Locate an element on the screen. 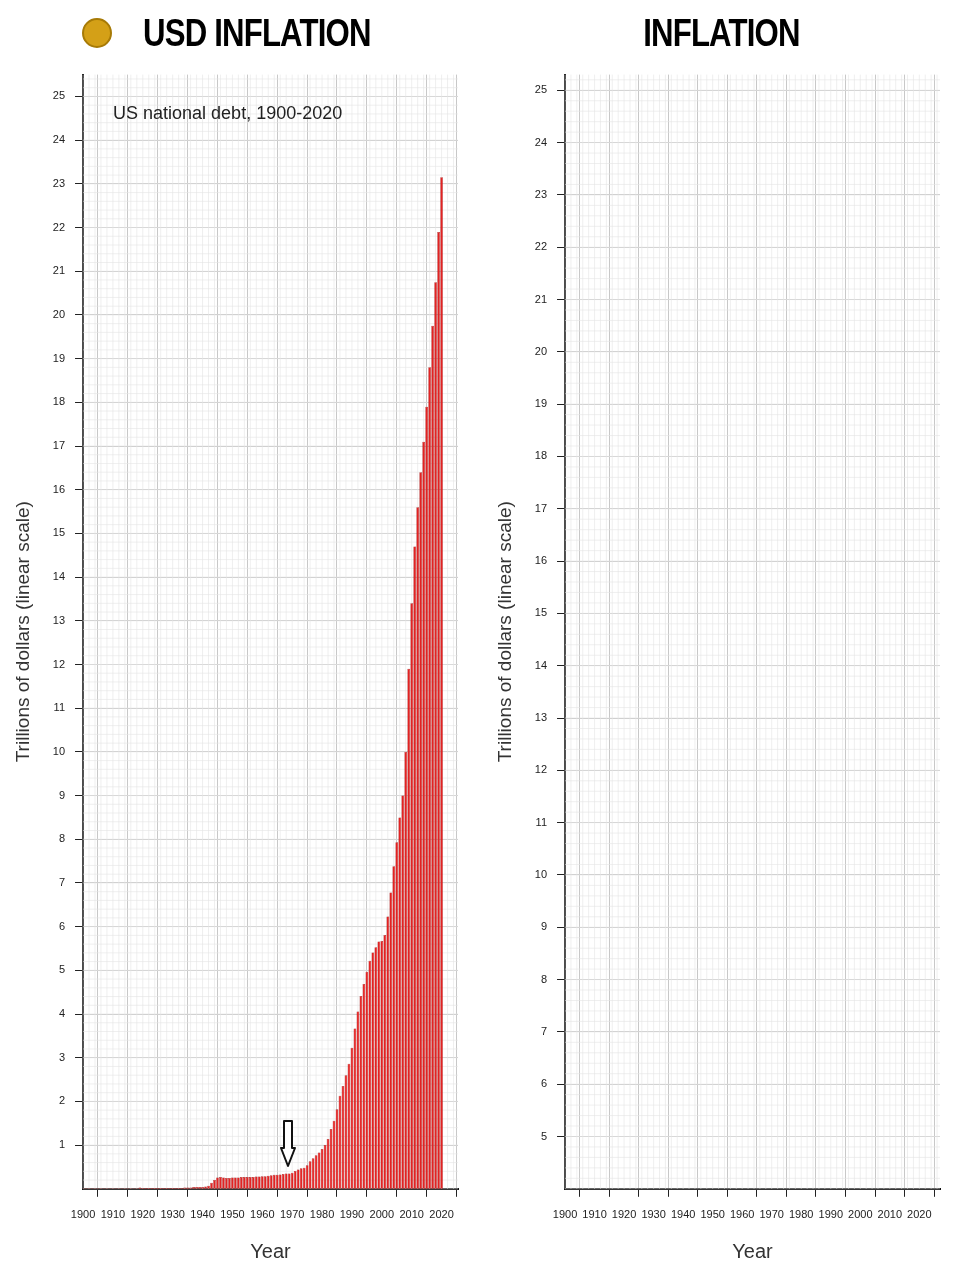 Image resolution: width=960 pixels, height=1280 pixels. chart-title: USD INFLATION is located at coordinates (257, 33).